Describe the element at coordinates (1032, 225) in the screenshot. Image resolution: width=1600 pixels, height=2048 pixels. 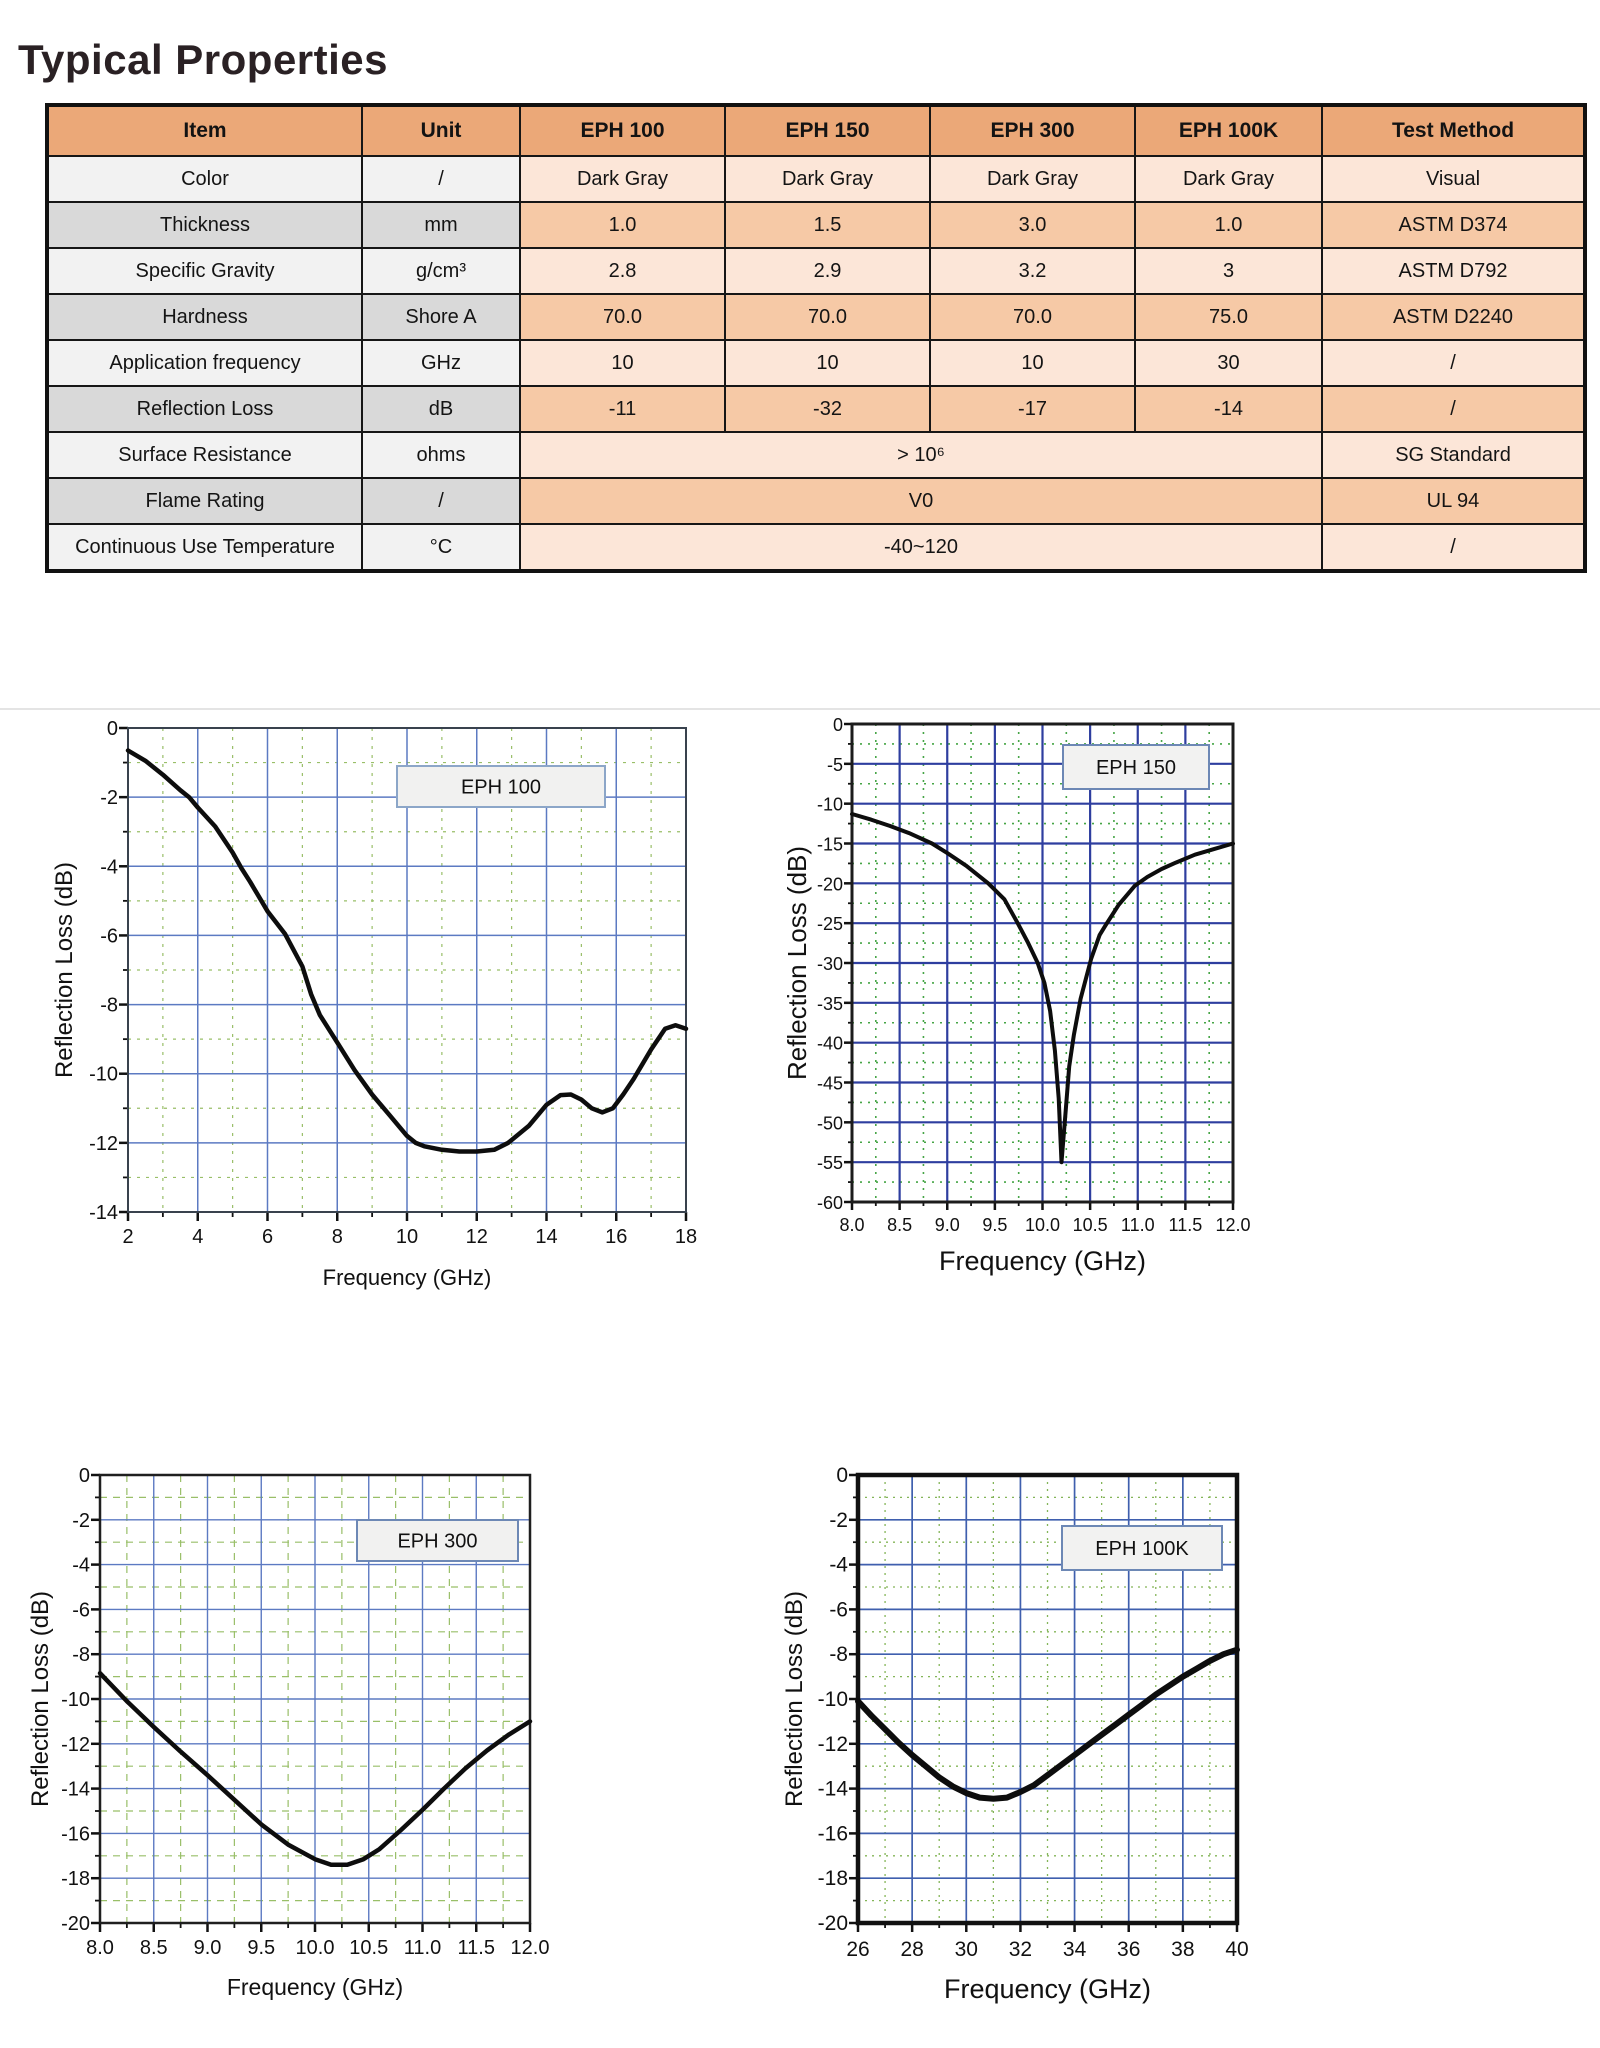
I see `cell-value: 3.0` at that location.